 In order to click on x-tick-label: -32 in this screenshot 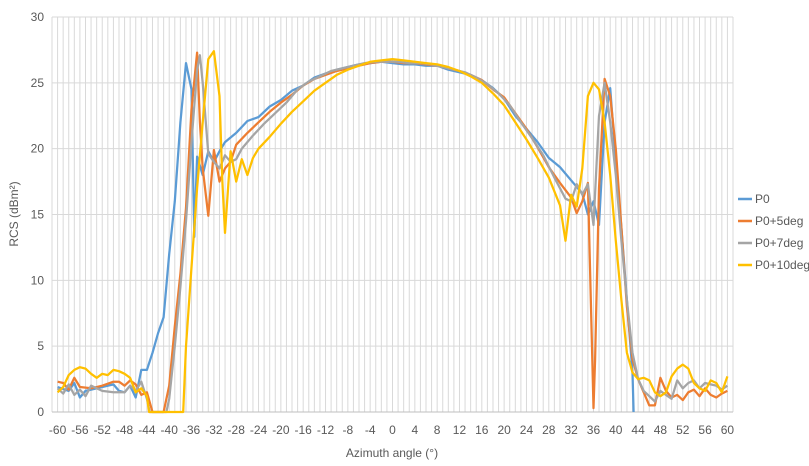, I will do `click(214, 430)`.